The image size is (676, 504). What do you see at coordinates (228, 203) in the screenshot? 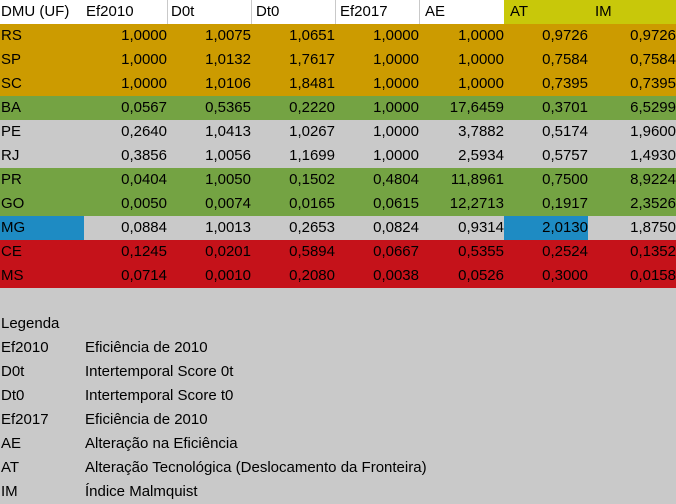
I see `table-cell: 0,0074` at bounding box center [228, 203].